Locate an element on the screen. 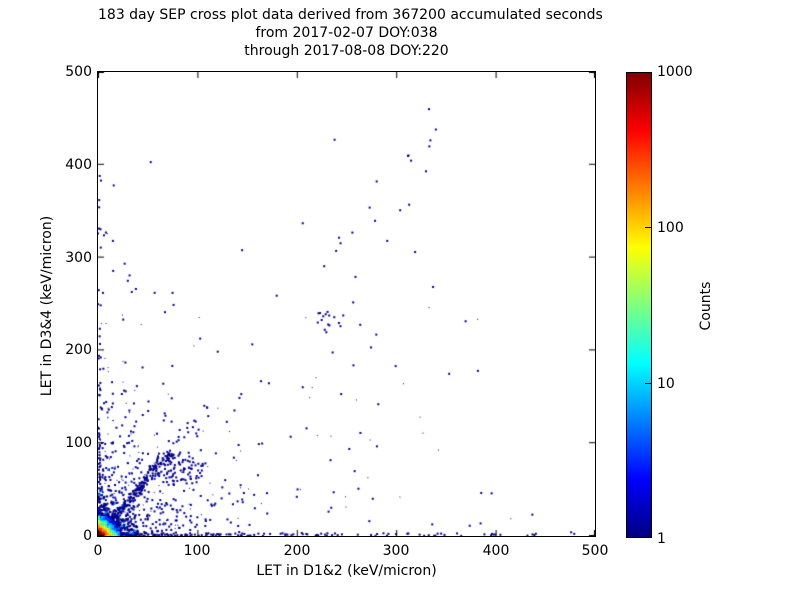  colorbar is located at coordinates (639, 305).